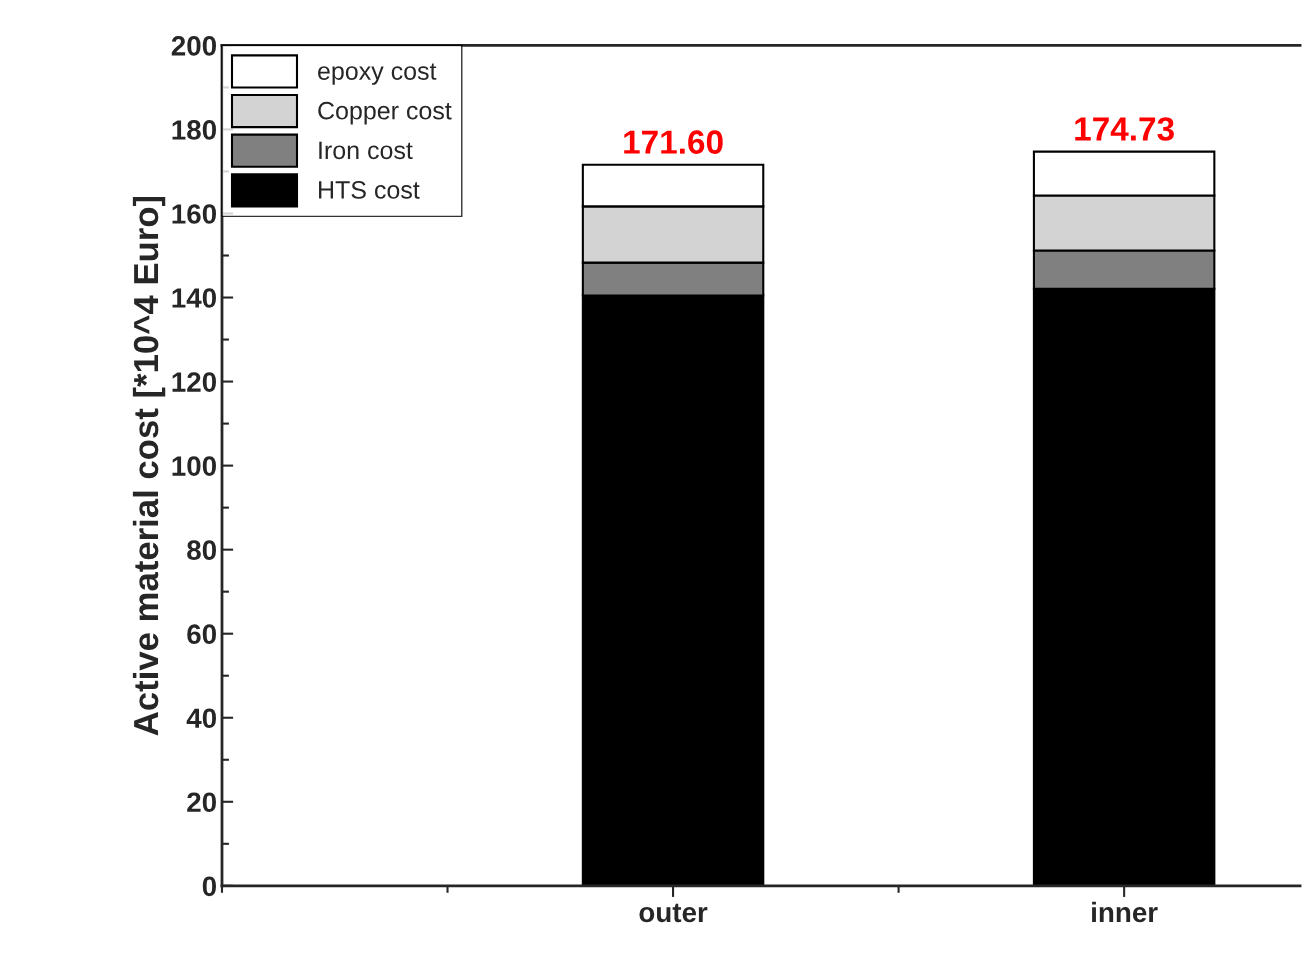 This screenshot has width=1302, height=966. Describe the element at coordinates (193, 46) in the screenshot. I see `y-tick-label: 200` at that location.